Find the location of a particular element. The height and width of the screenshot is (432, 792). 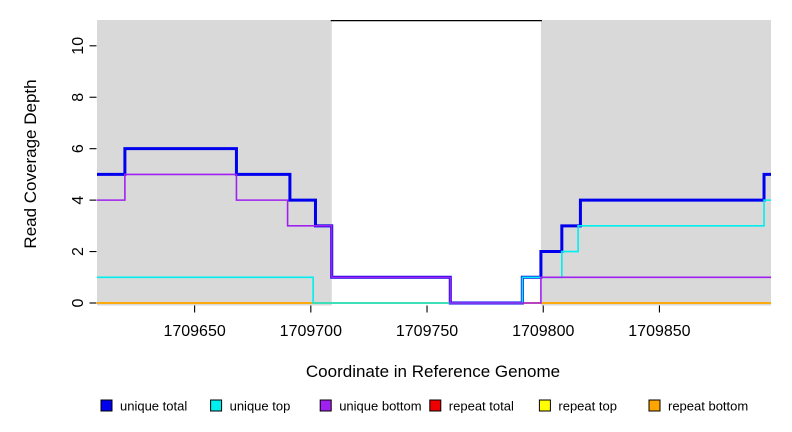

x-tick-label: 1709850 is located at coordinates (659, 331).